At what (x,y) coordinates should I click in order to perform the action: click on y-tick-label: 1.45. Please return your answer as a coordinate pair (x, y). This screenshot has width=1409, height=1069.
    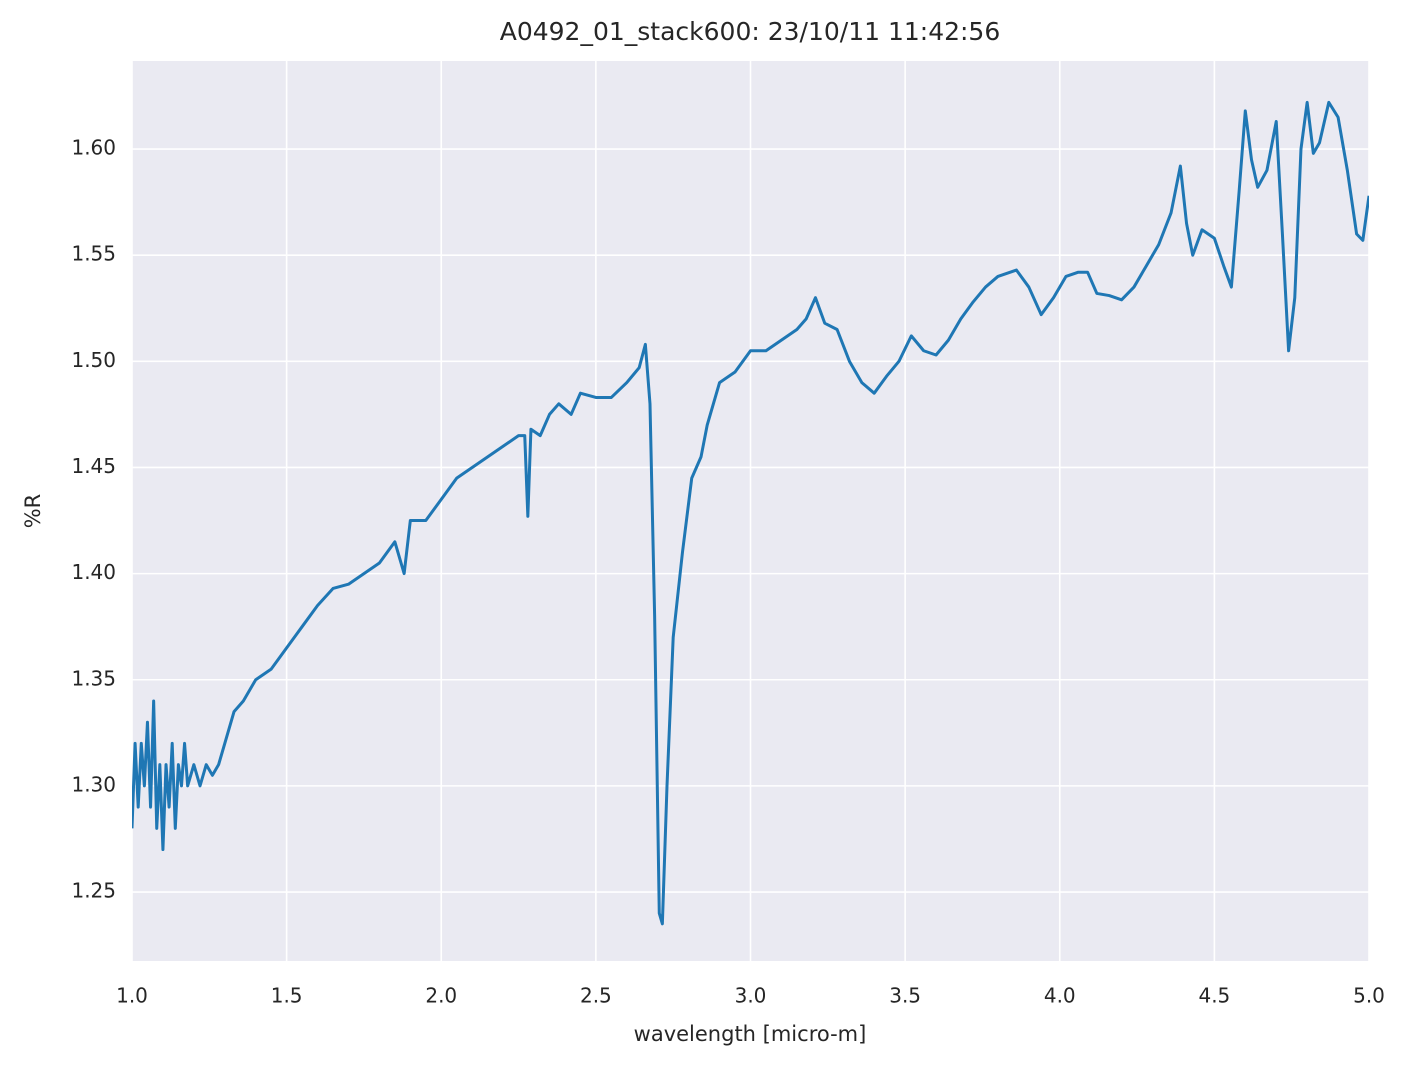
    Looking at the image, I should click on (93, 466).